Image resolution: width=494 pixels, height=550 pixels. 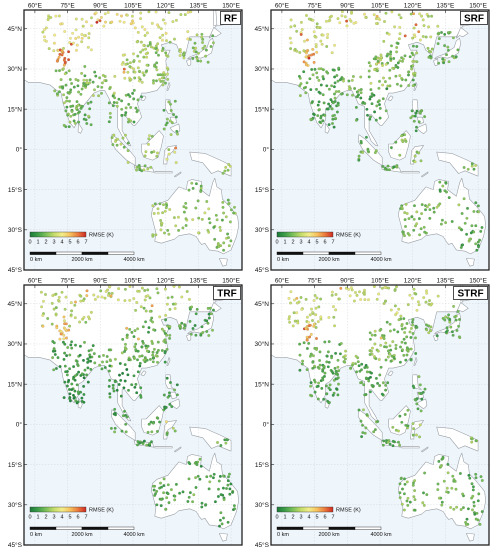 I want to click on colorbar-tick-label: 4, so click(x=61, y=243).